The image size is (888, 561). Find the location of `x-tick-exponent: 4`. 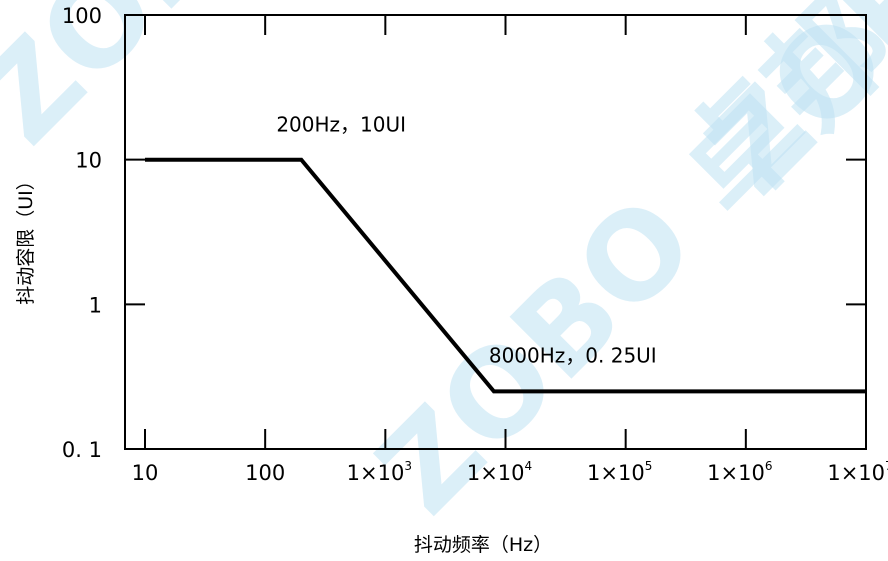

x-tick-exponent: 4 is located at coordinates (529, 466).